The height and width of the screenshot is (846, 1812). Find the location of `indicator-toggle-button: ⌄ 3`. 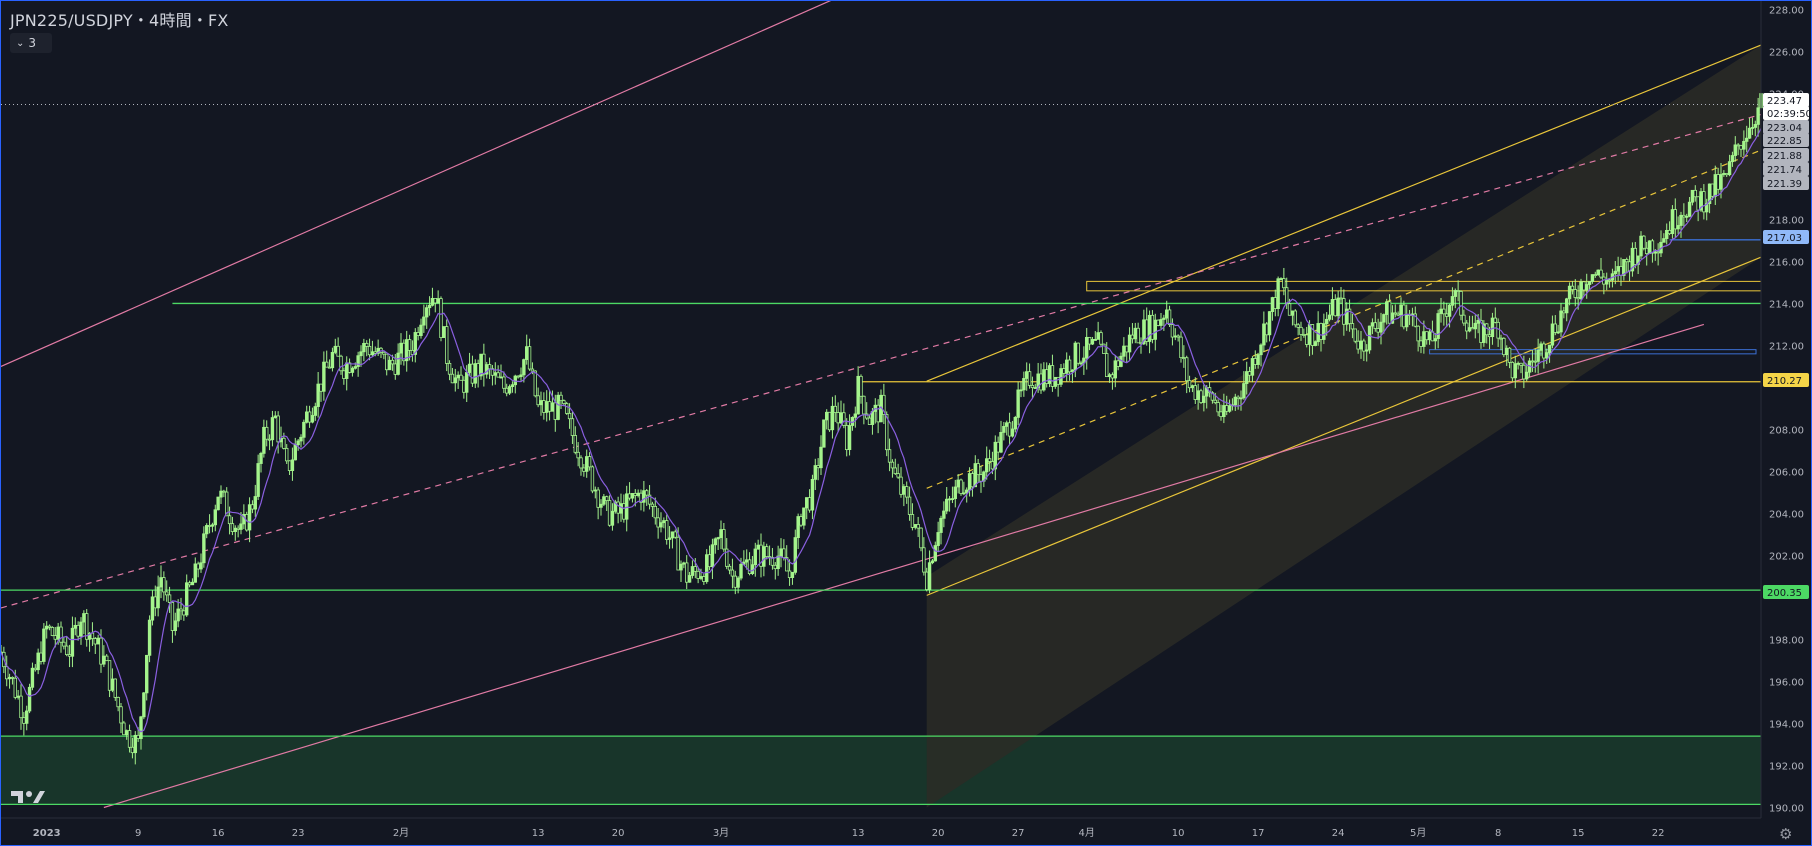

indicator-toggle-button: ⌄ 3 is located at coordinates (31, 43).